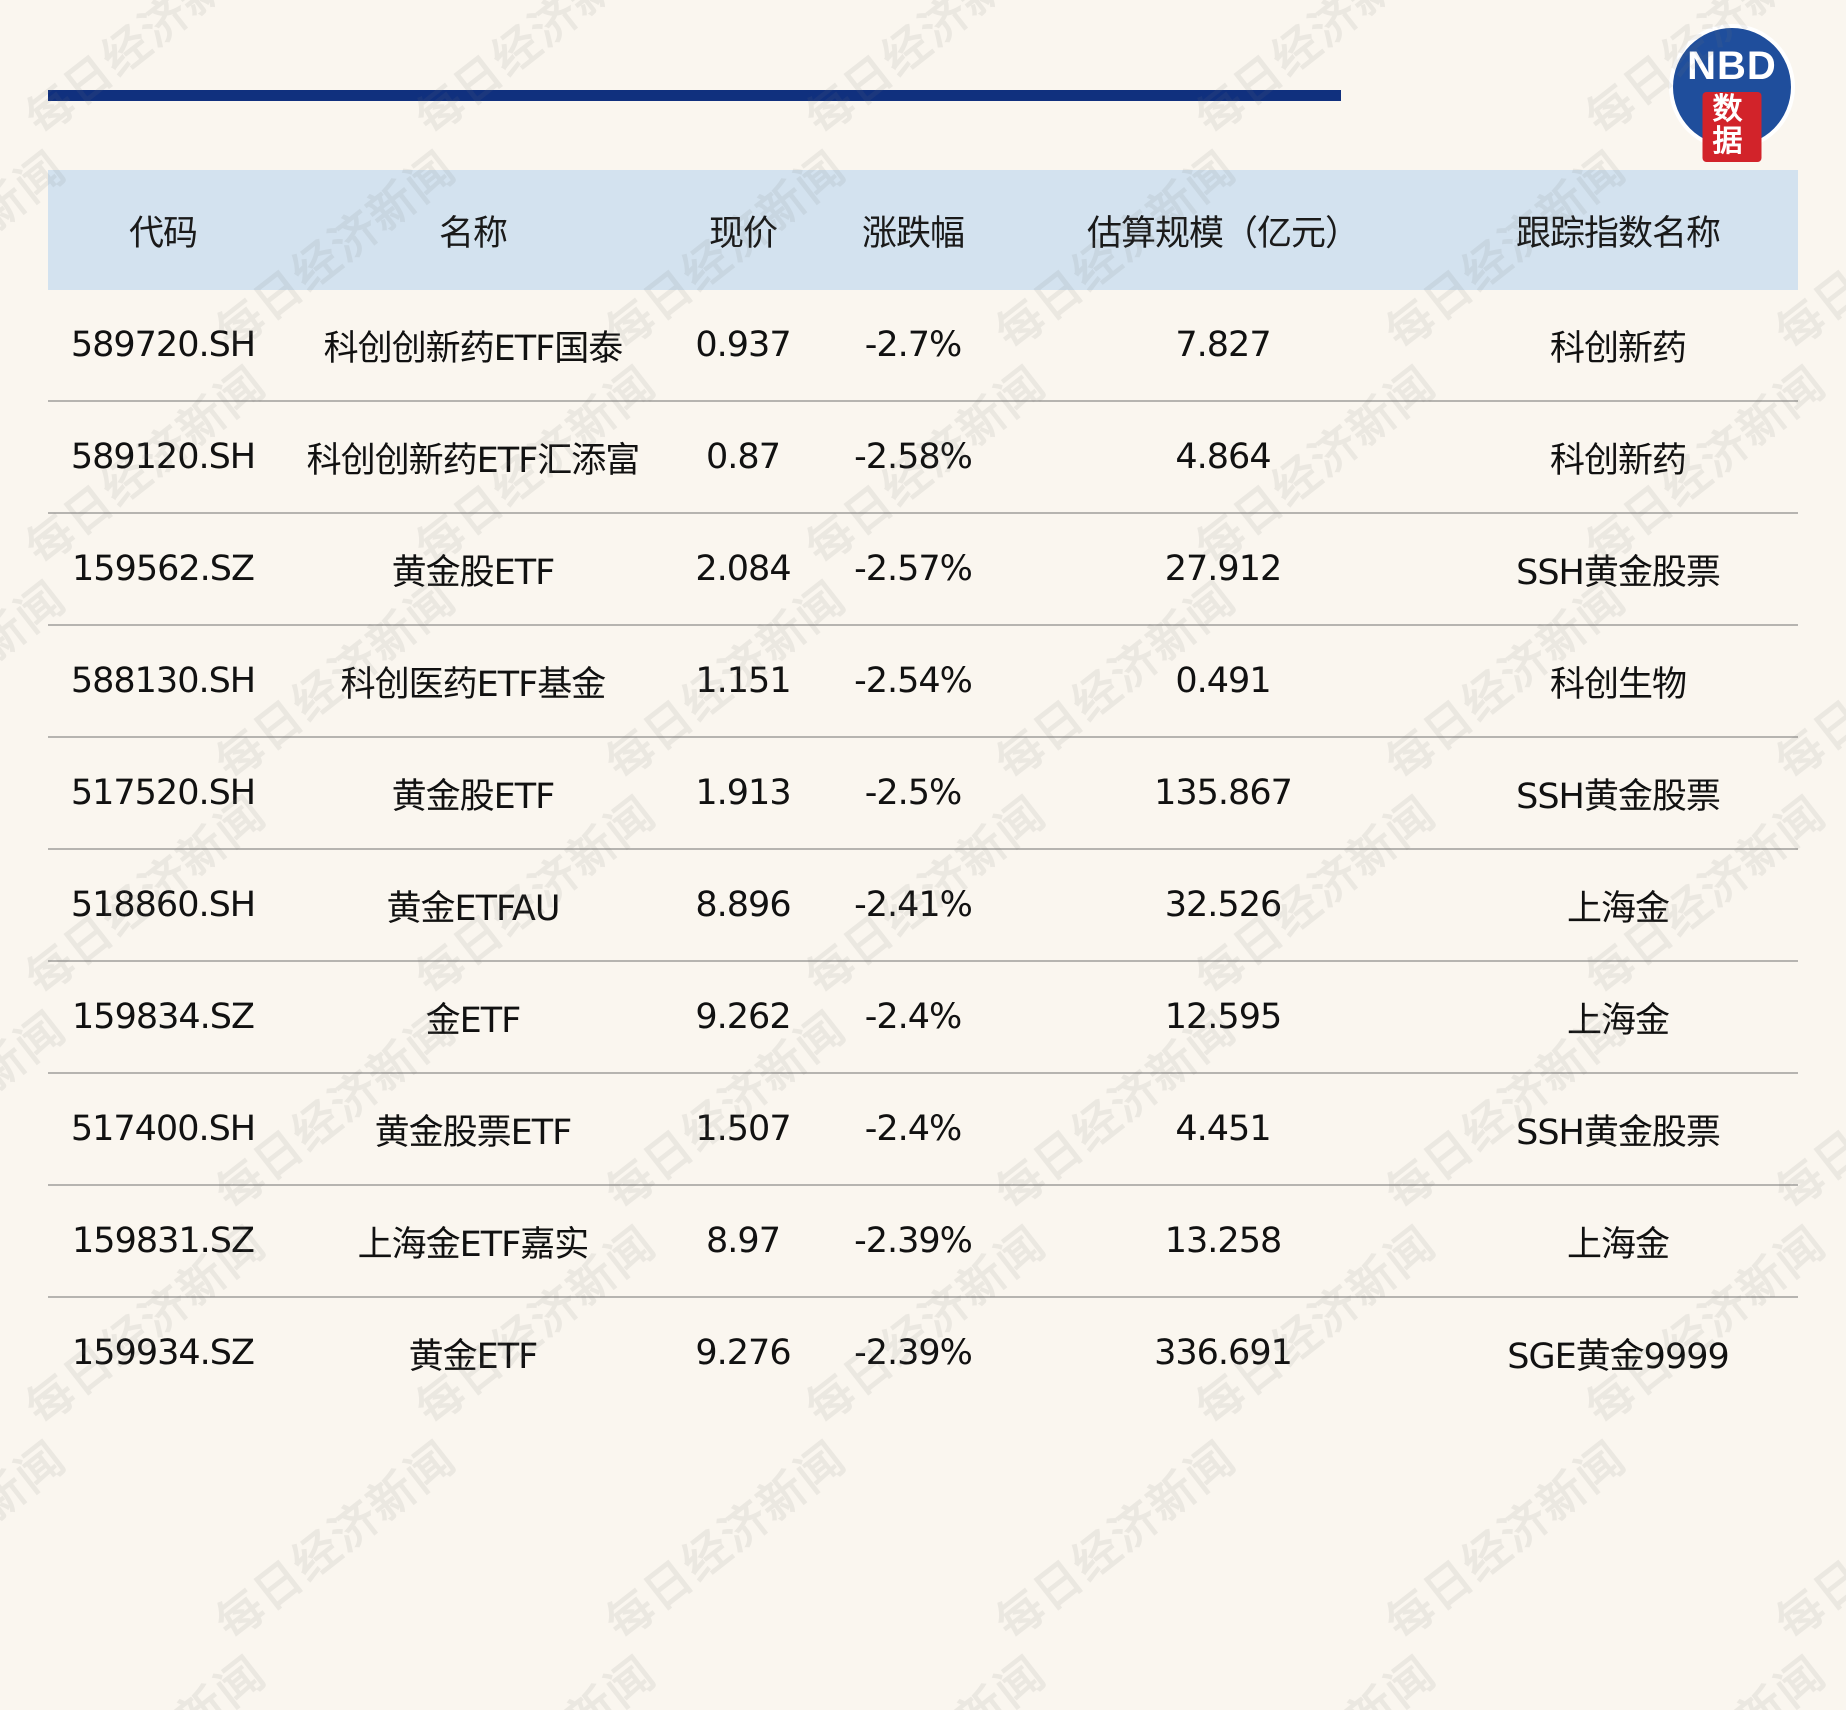 The image size is (1846, 1710). Describe the element at coordinates (743, 1241) in the screenshot. I see `cell-price: 8.97` at that location.